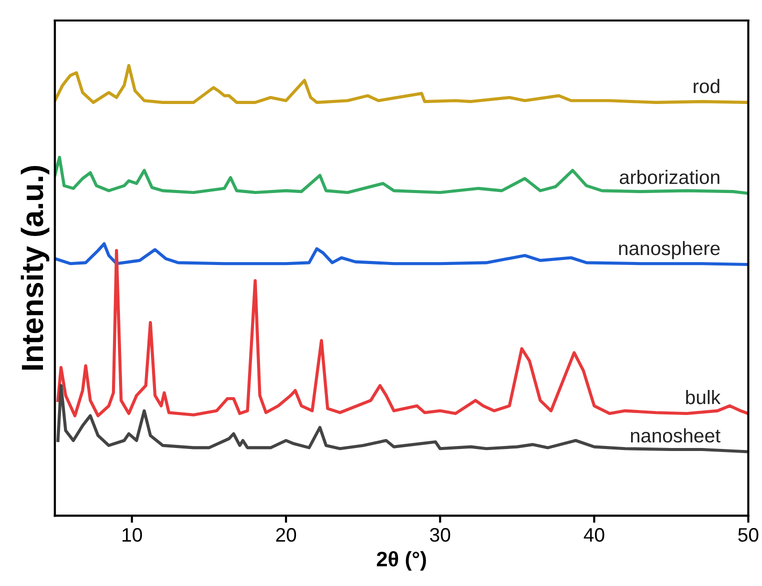  Describe the element at coordinates (132, 535) in the screenshot. I see `x-tick-label: 10` at that location.